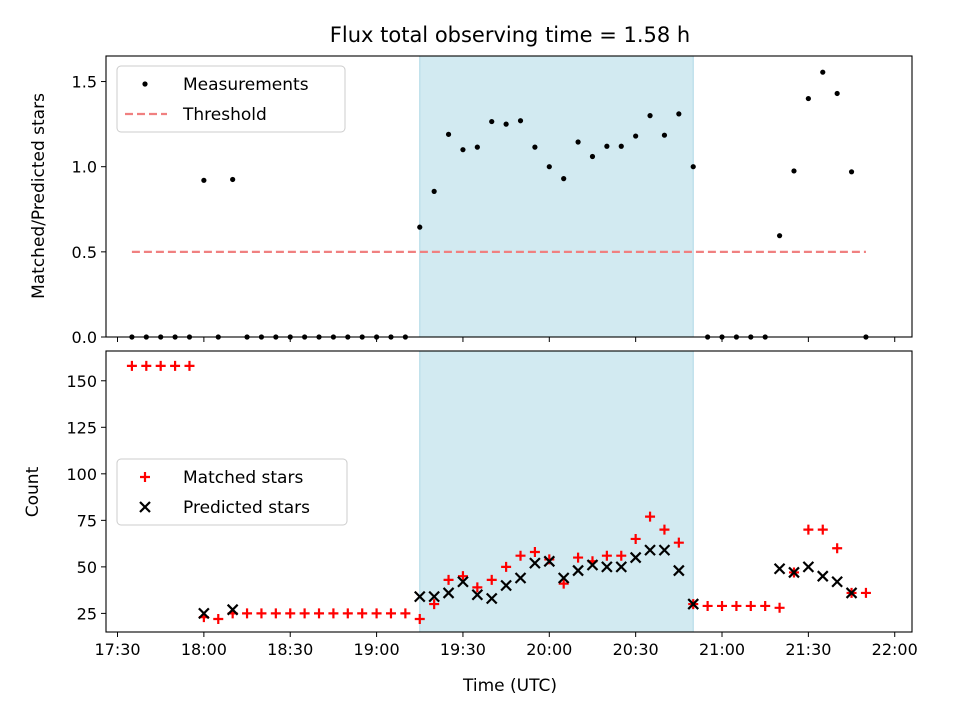  Describe the element at coordinates (84, 337) in the screenshot. I see `y-tick-label: 0.0` at that location.